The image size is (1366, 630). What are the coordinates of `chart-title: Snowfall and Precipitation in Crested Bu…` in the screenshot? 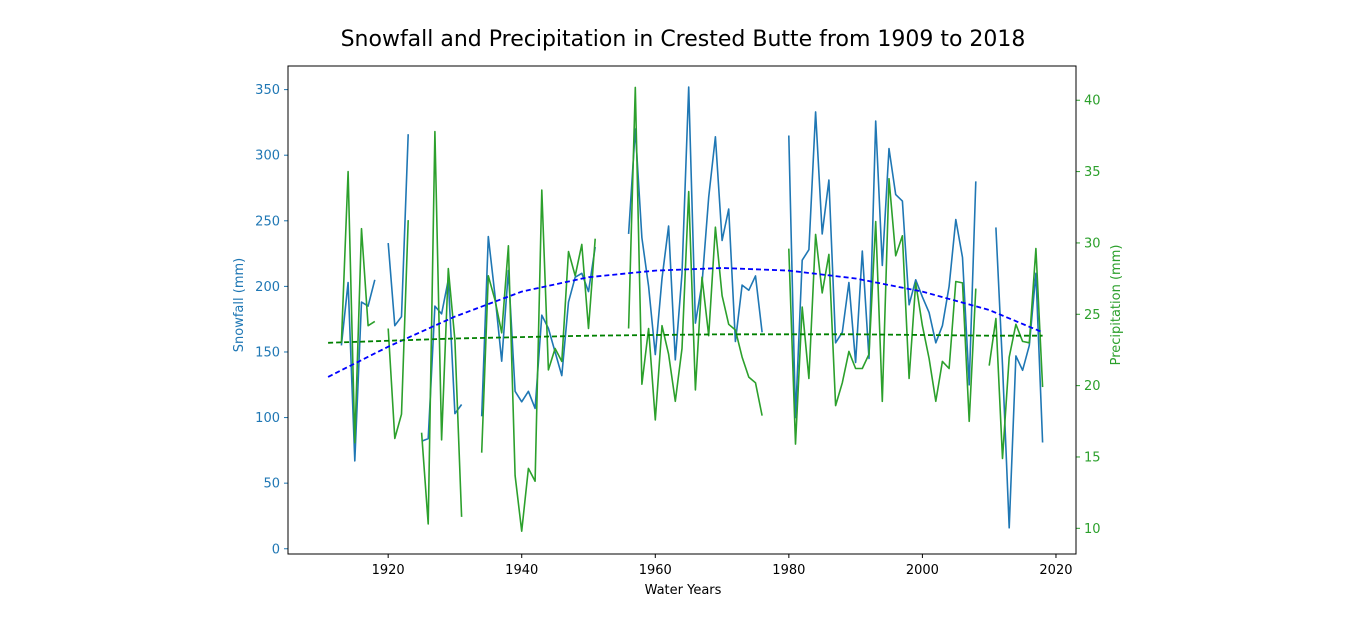 It's located at (683, 39).